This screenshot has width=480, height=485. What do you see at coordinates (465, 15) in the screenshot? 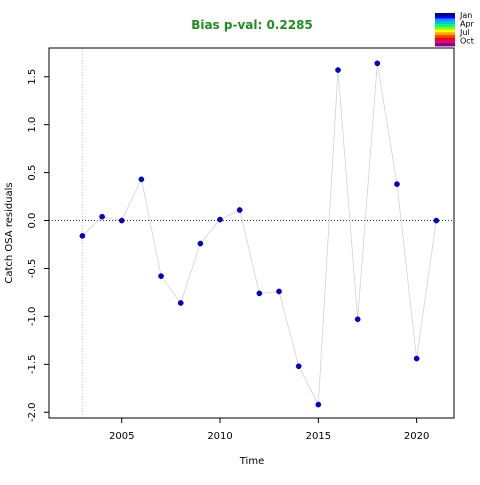
I see `legend-label: Jan` at bounding box center [465, 15].